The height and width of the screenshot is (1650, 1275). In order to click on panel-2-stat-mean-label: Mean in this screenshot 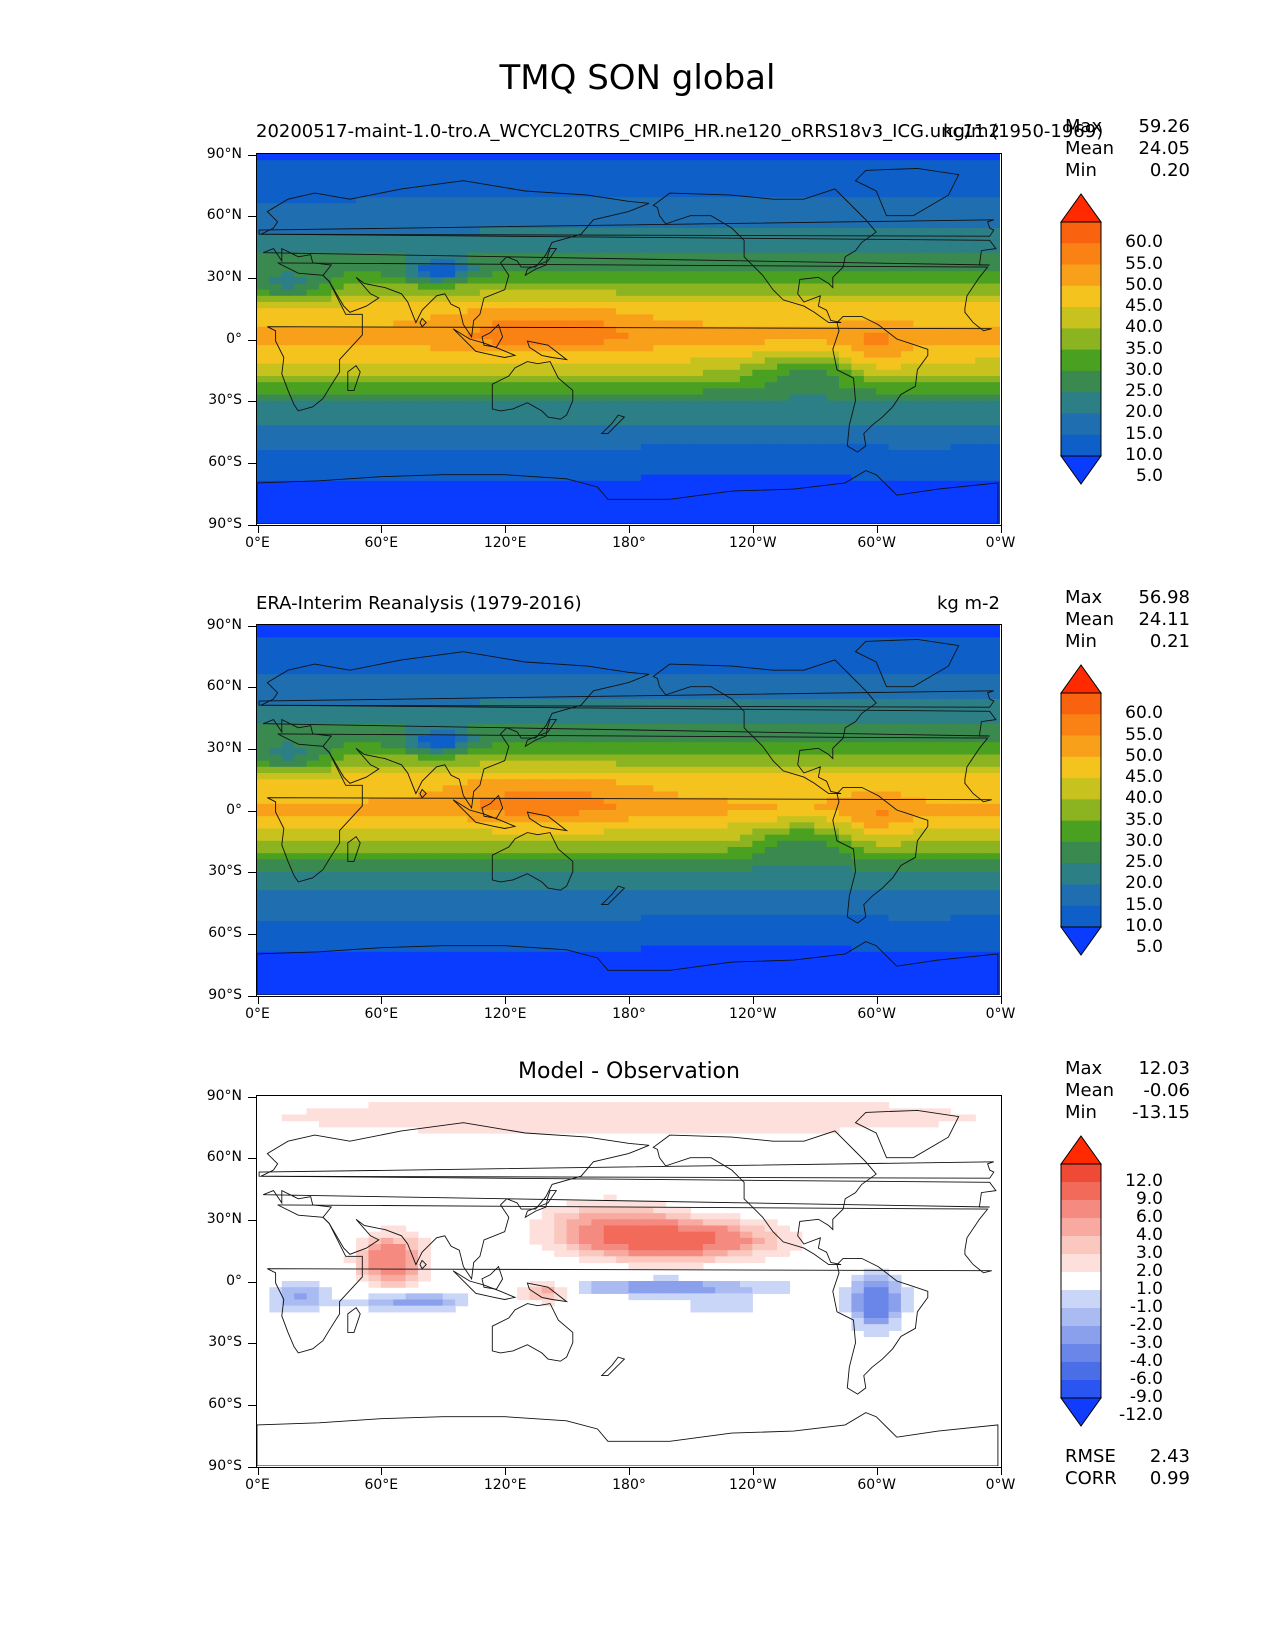, I will do `click(1090, 619)`.